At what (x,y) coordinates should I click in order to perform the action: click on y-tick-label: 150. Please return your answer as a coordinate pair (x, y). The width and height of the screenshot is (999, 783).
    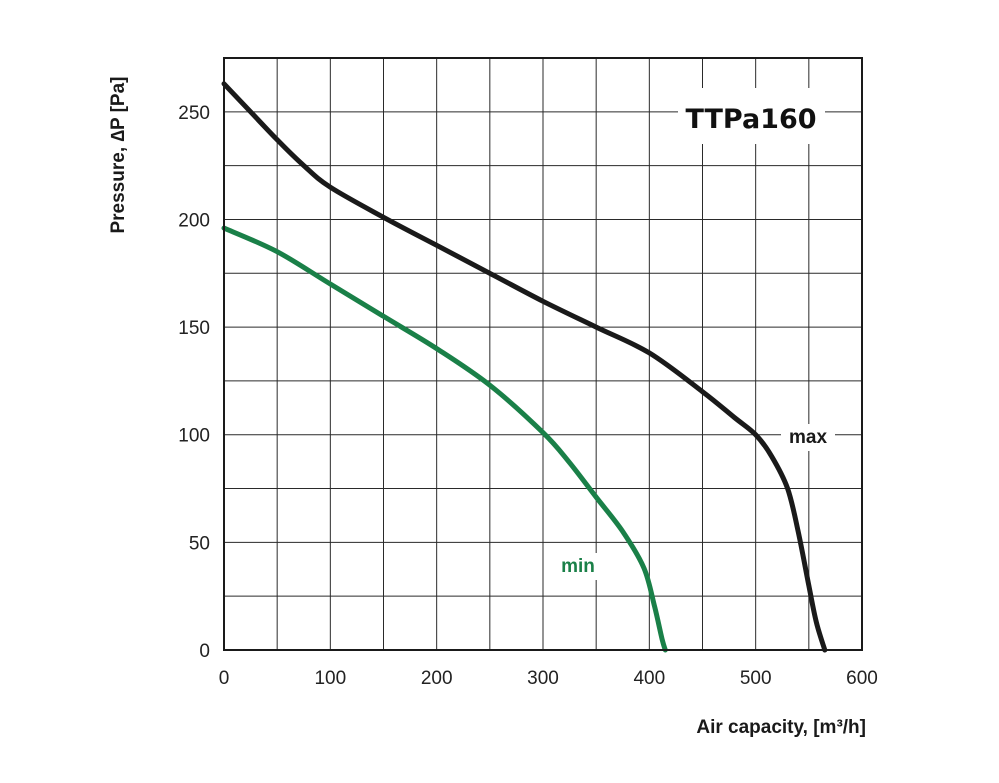
    Looking at the image, I should click on (194, 328).